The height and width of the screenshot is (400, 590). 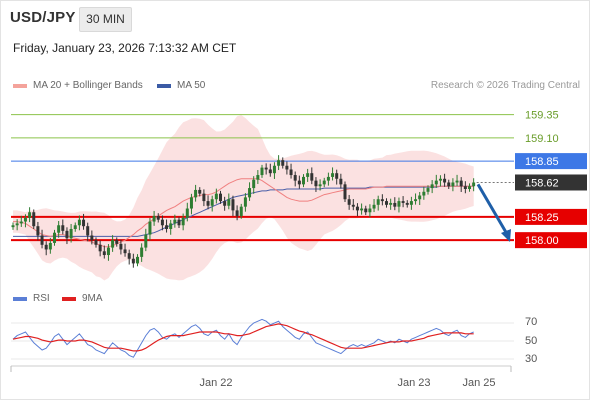 What do you see at coordinates (43, 17) in the screenshot?
I see `currency-pair-title: USD/JPY` at bounding box center [43, 17].